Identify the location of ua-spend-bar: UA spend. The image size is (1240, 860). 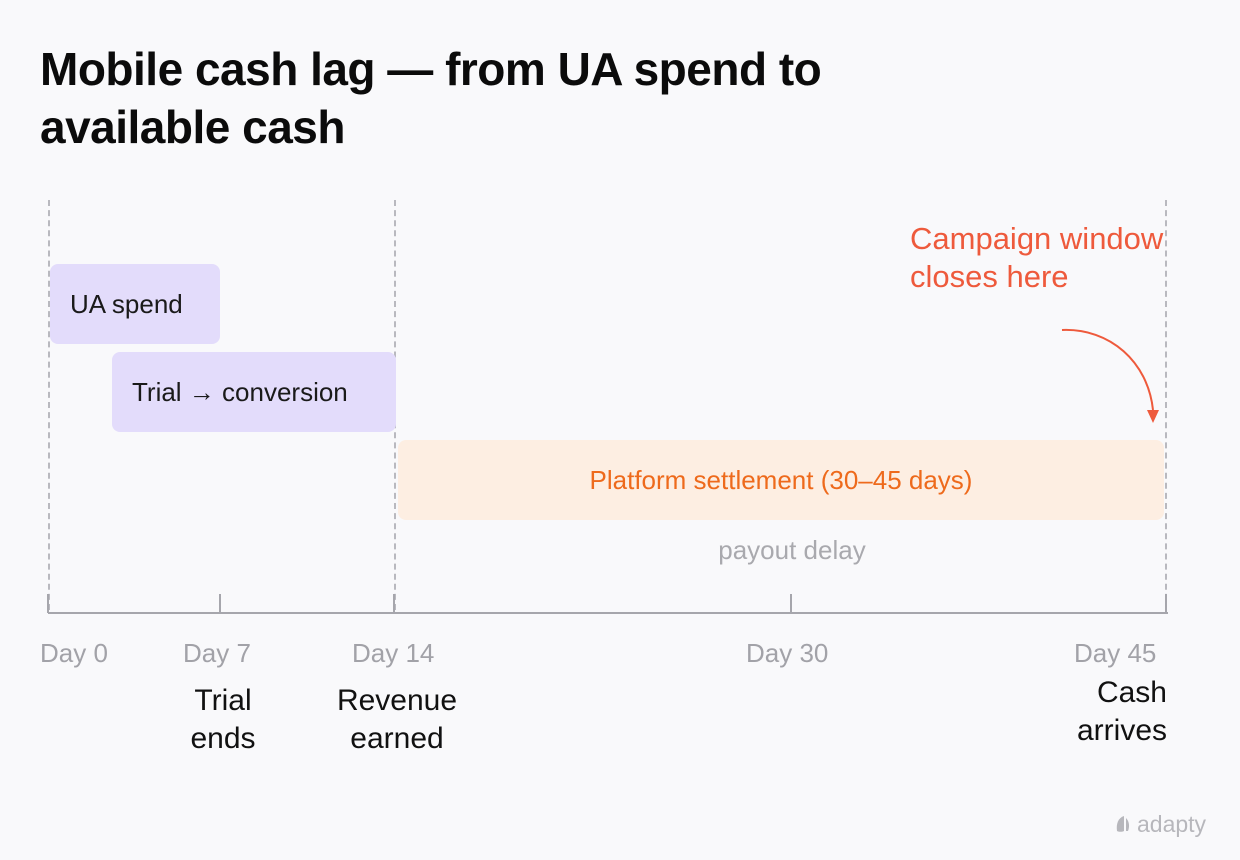
(135, 304).